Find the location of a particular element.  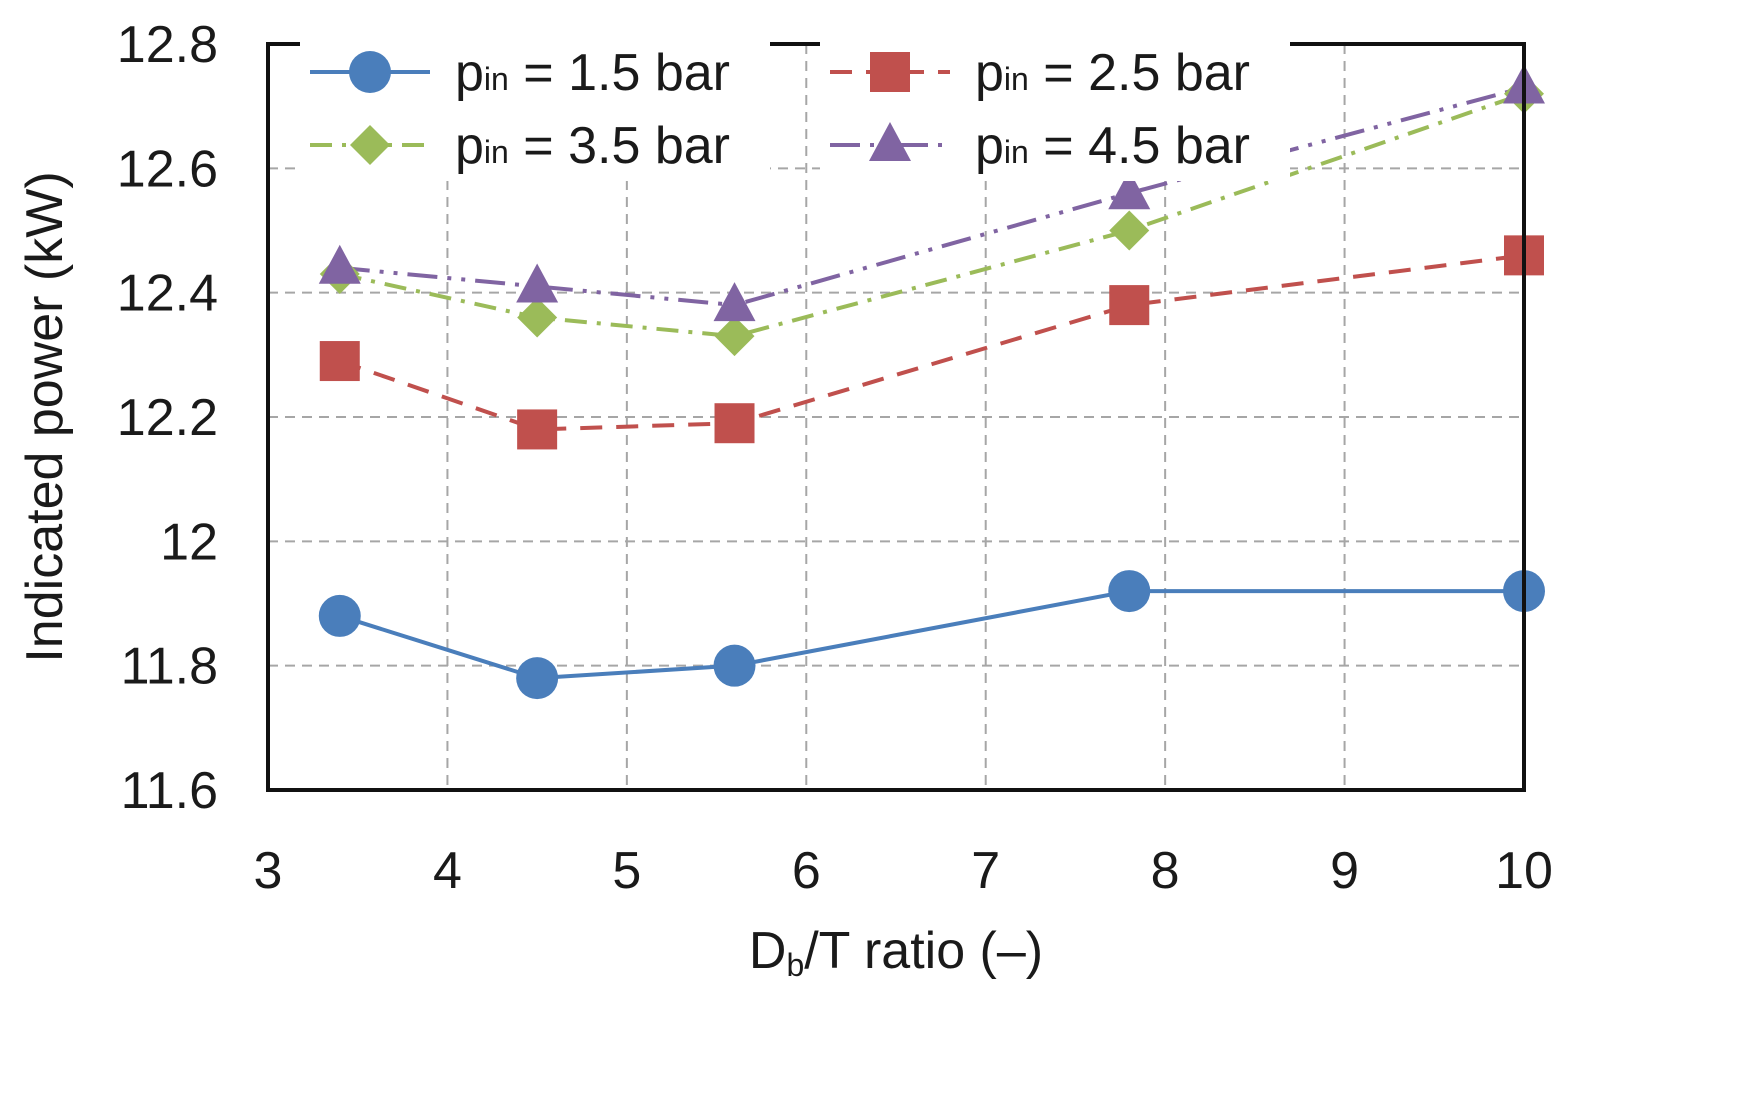

x-tick-label: 8 is located at coordinates (1165, 871).